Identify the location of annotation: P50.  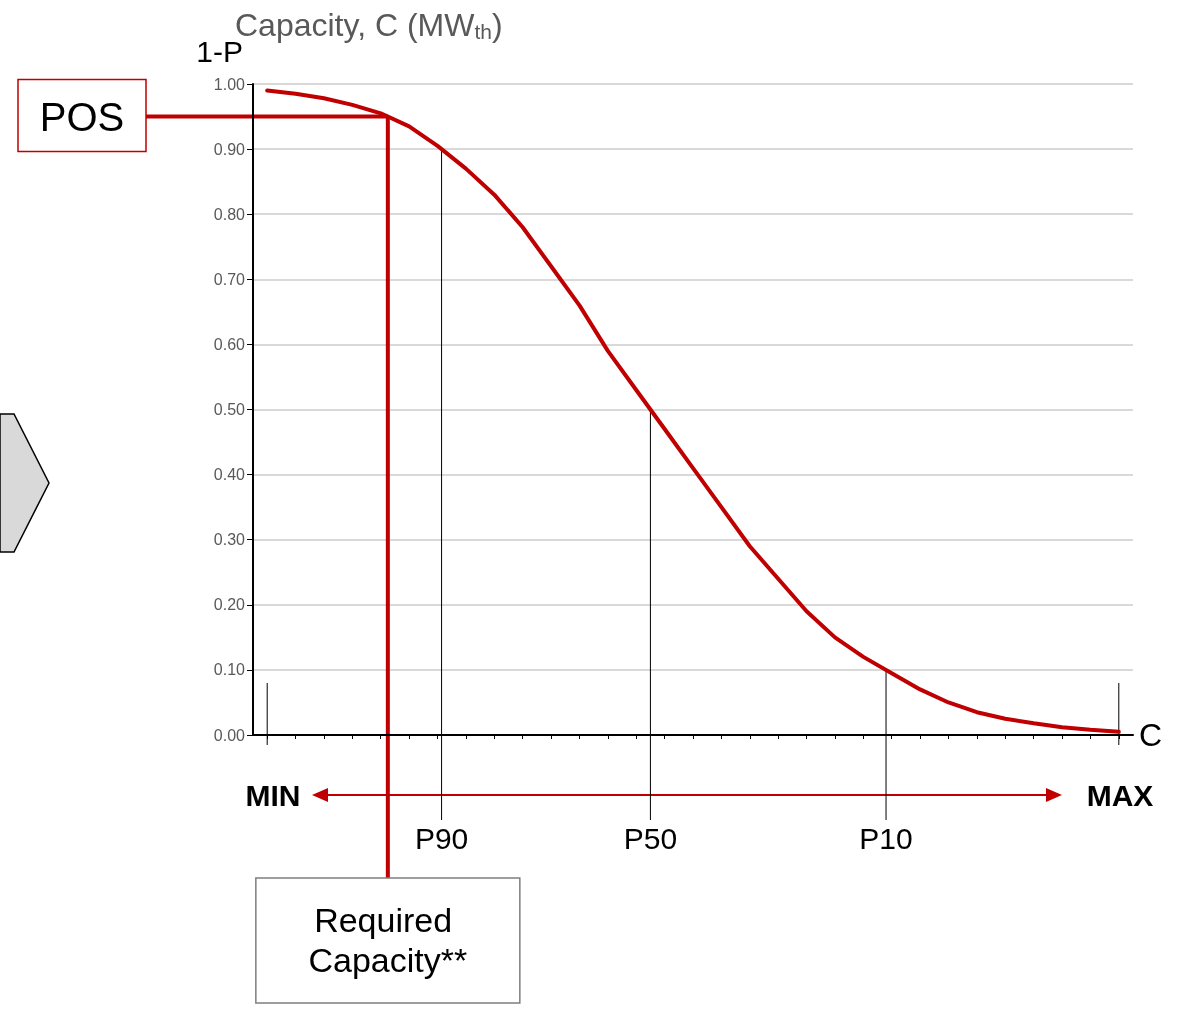
(650, 838).